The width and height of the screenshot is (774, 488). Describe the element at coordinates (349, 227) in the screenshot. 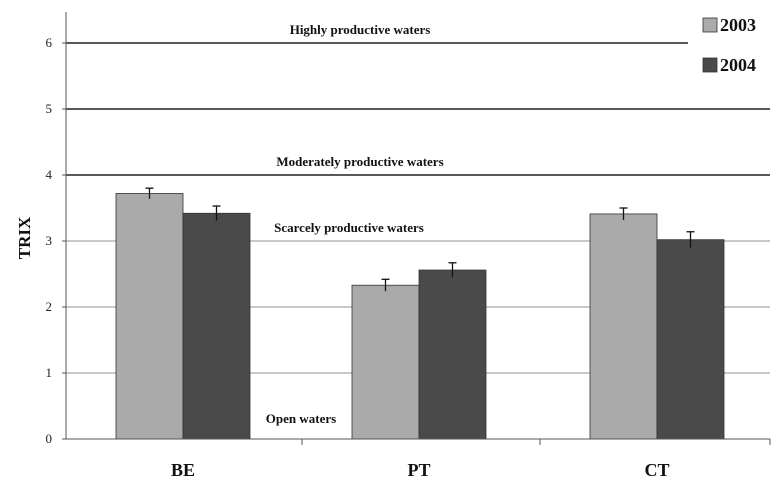

I see `band-label-0: Scarcely productive waters` at that location.